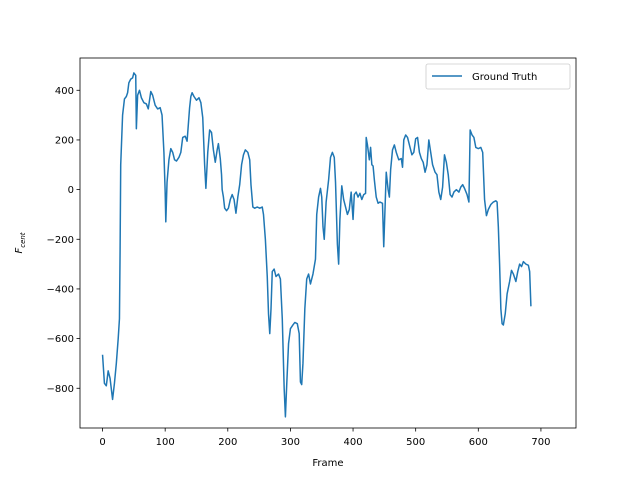 The image size is (640, 480). What do you see at coordinates (227, 442) in the screenshot?
I see `x-tick-label: 200` at bounding box center [227, 442].